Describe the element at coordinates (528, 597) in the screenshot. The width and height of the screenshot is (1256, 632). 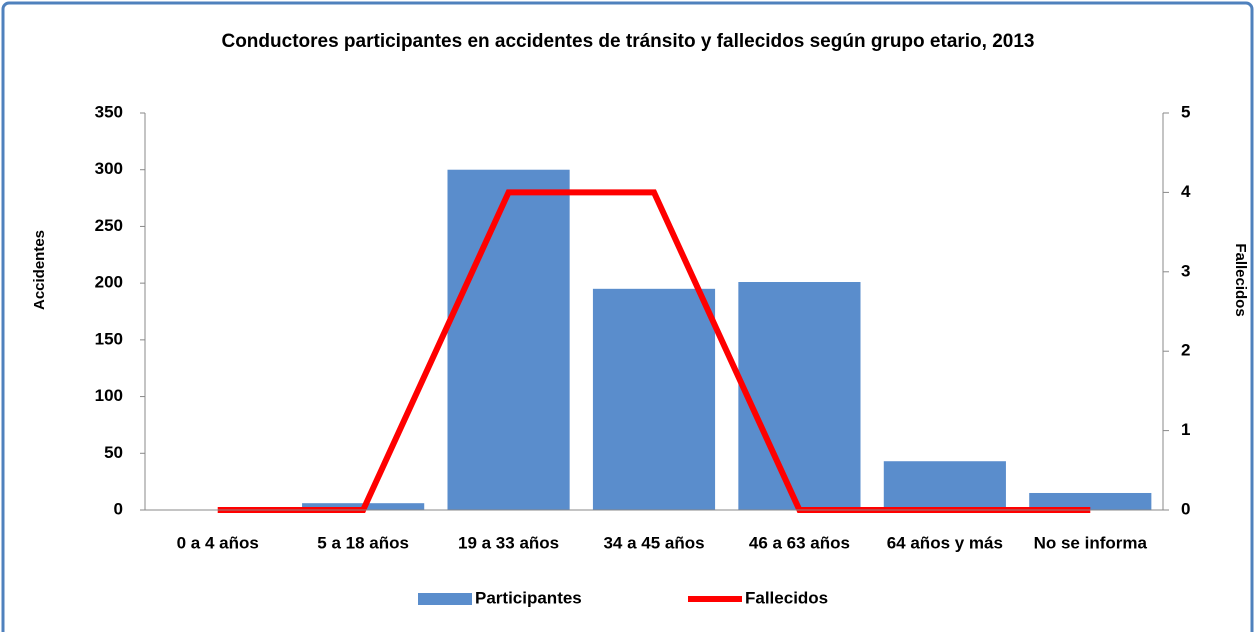
I see `legend-label: Participantes` at that location.